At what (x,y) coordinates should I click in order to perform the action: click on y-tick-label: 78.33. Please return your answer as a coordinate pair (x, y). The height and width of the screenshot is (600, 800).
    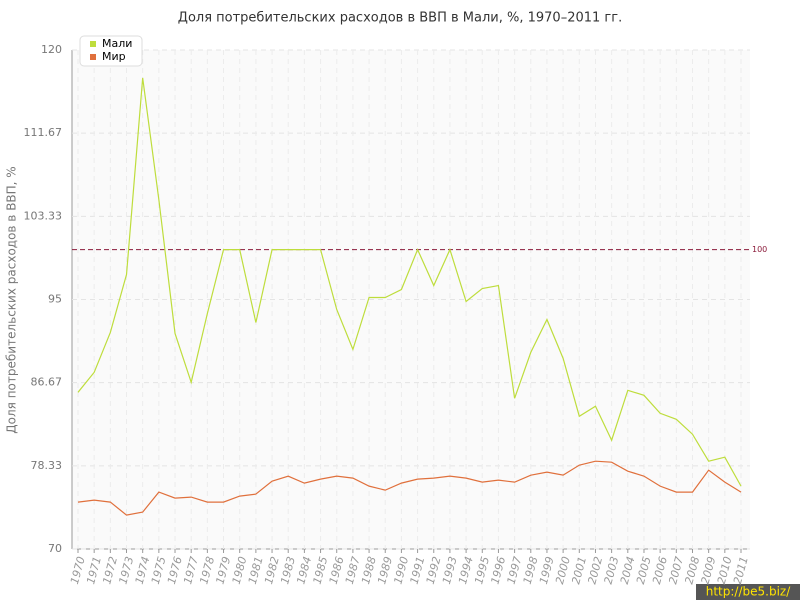
    Looking at the image, I should click on (47, 465).